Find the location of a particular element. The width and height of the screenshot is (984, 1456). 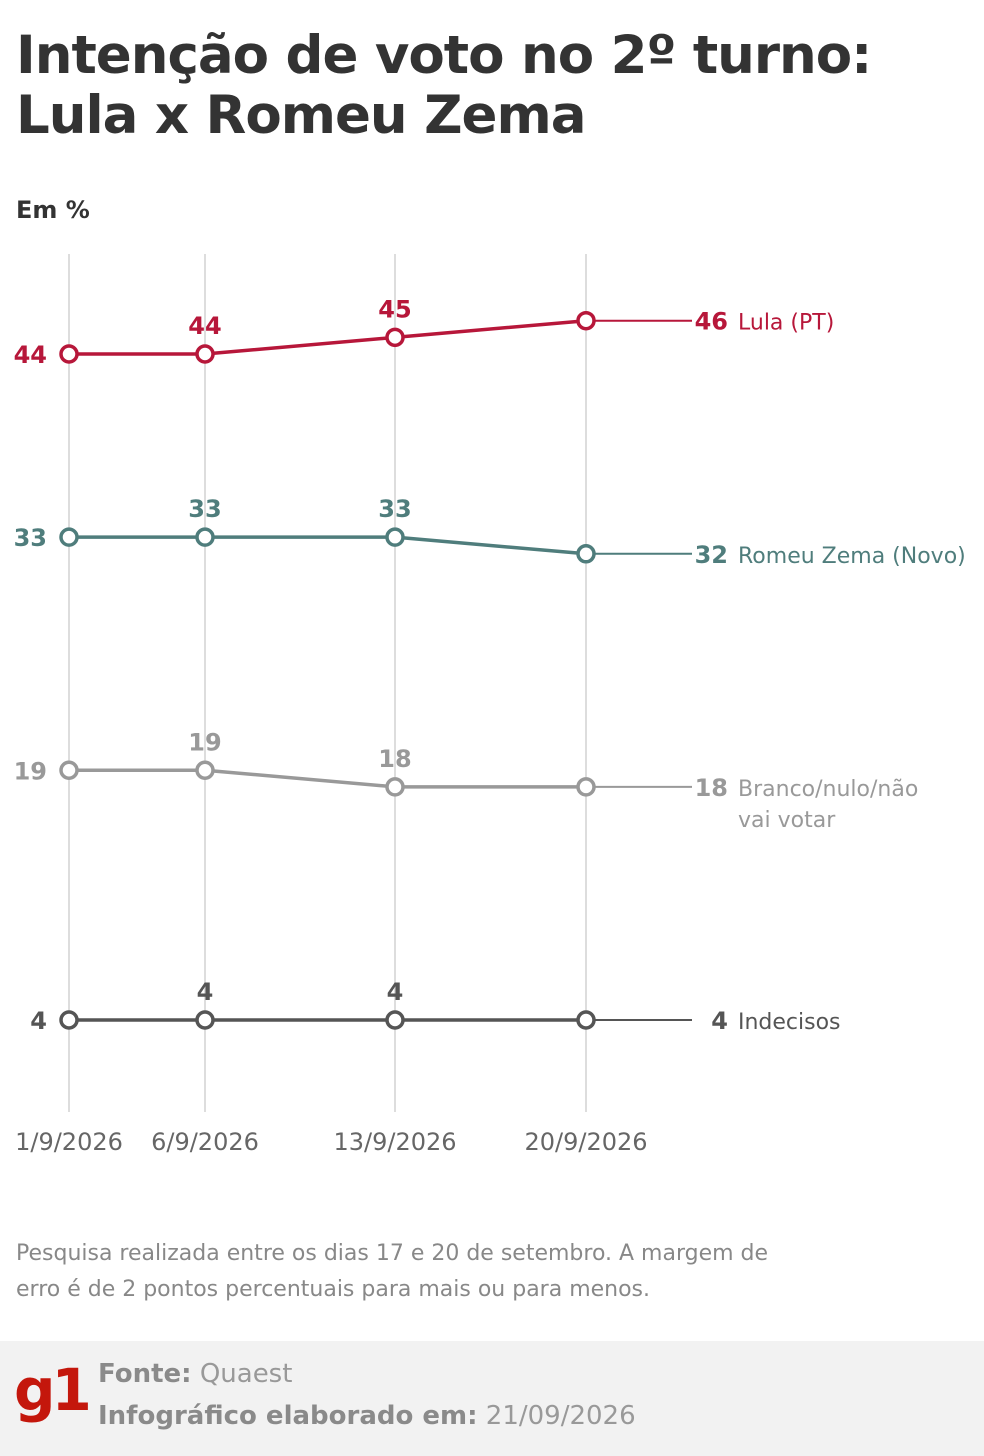

end-value-label: 18 is located at coordinates (711, 788).